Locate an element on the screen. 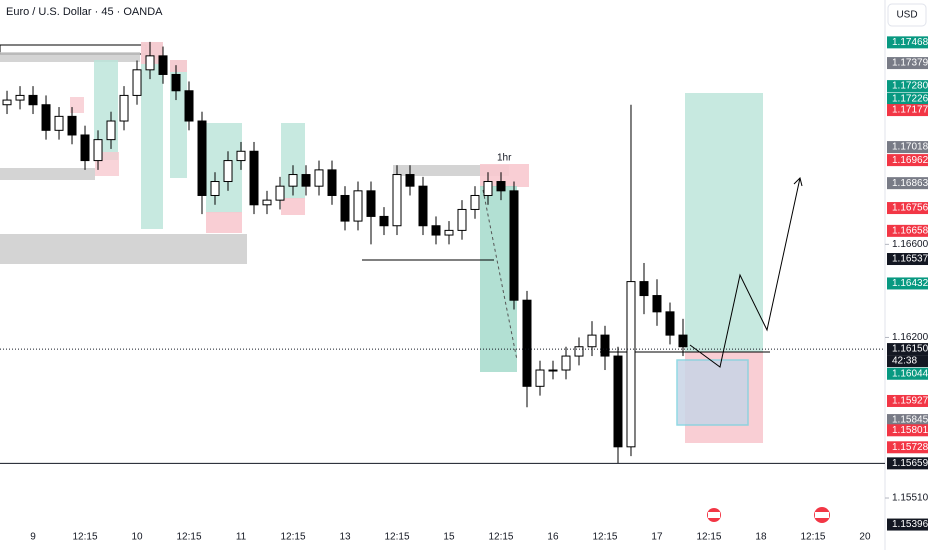 Image resolution: width=932 pixels, height=550 pixels. price-badge-label: 1.17226 is located at coordinates (910, 98).